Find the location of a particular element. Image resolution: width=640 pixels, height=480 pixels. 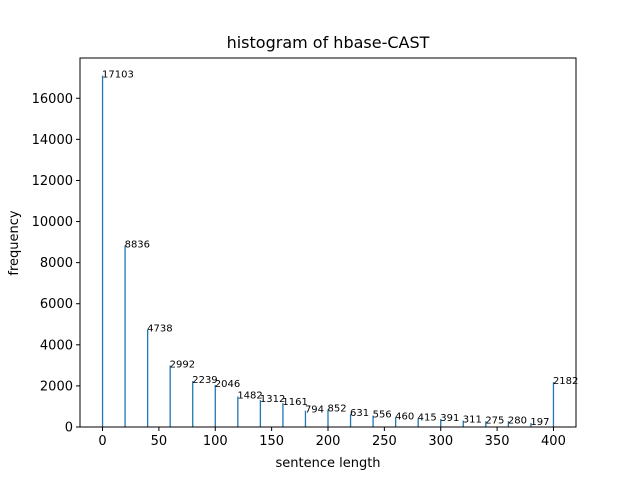

x-tick-label-100: 100 is located at coordinates (215, 441).